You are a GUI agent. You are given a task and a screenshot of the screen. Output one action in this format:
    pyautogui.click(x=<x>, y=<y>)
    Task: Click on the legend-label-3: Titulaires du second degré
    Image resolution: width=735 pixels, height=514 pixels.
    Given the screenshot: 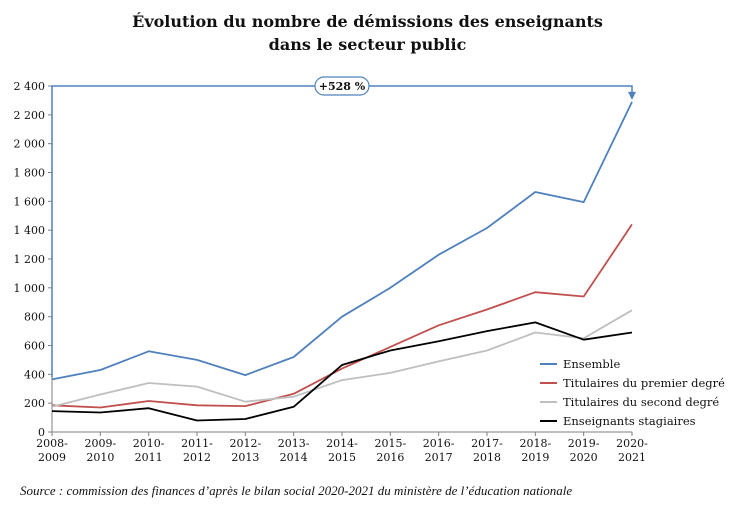 What is the action you would take?
    pyautogui.click(x=641, y=402)
    